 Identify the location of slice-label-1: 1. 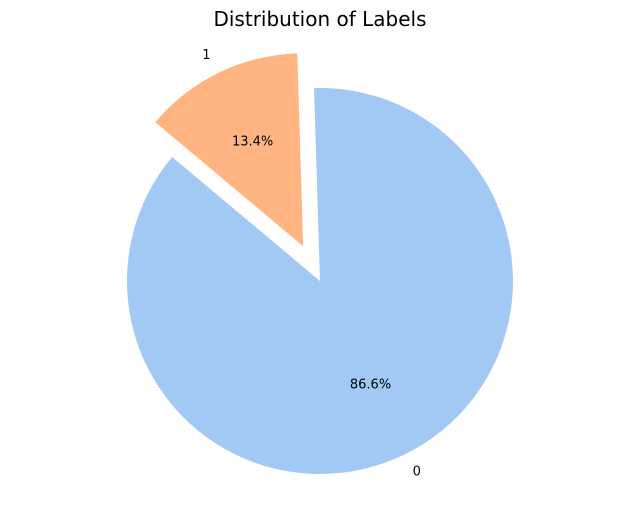
(206, 55).